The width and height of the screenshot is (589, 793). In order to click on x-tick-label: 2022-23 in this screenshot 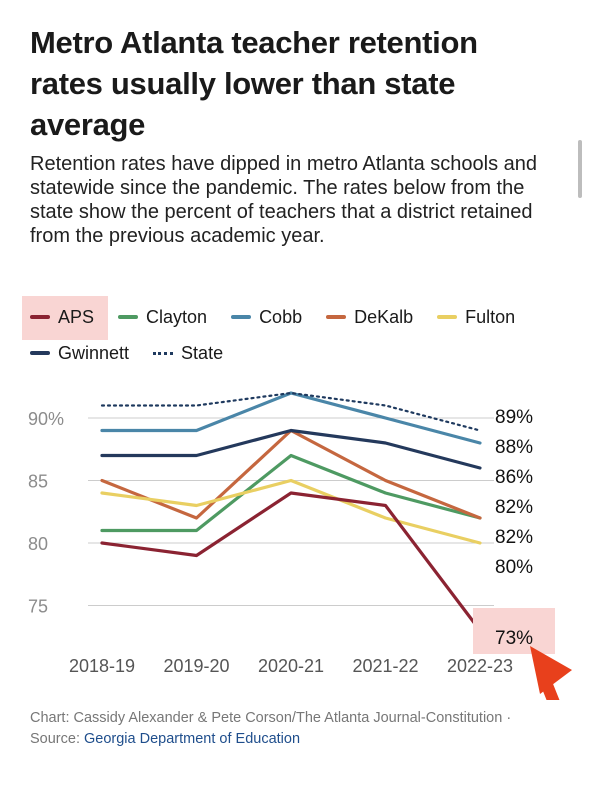, I will do `click(480, 666)`.